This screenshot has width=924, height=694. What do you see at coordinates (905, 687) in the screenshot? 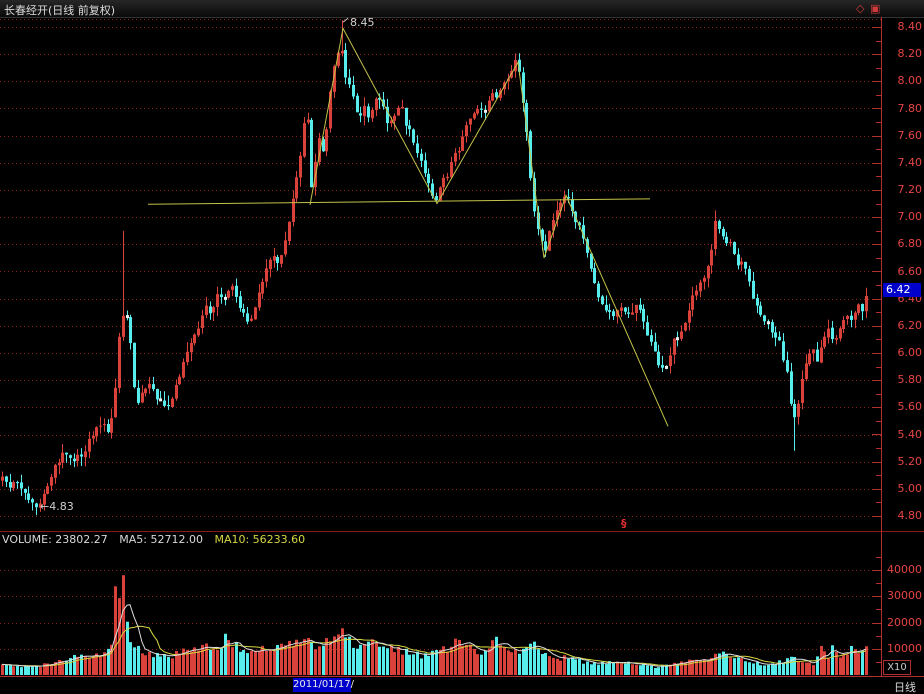
I see `period-label: 日线` at bounding box center [905, 687].